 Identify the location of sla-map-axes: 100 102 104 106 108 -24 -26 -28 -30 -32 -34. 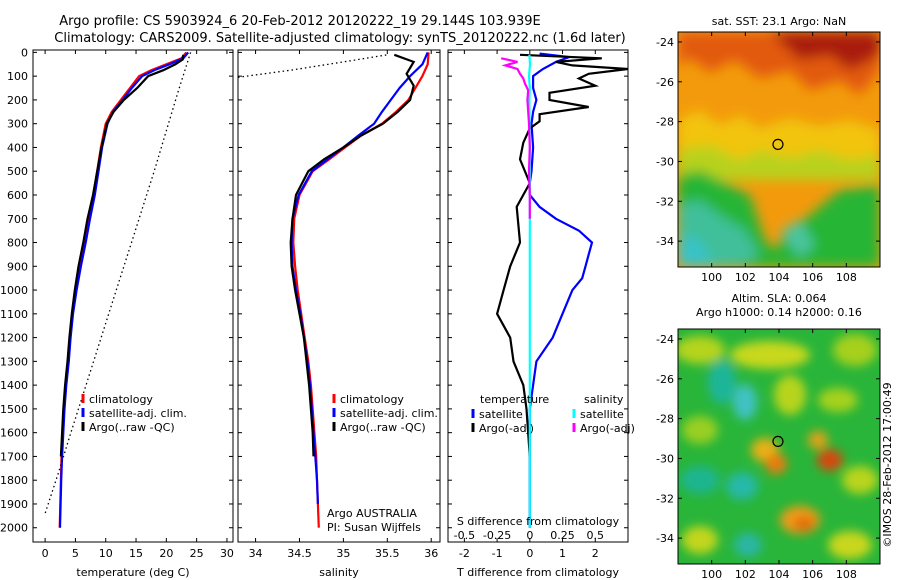
(768, 454).